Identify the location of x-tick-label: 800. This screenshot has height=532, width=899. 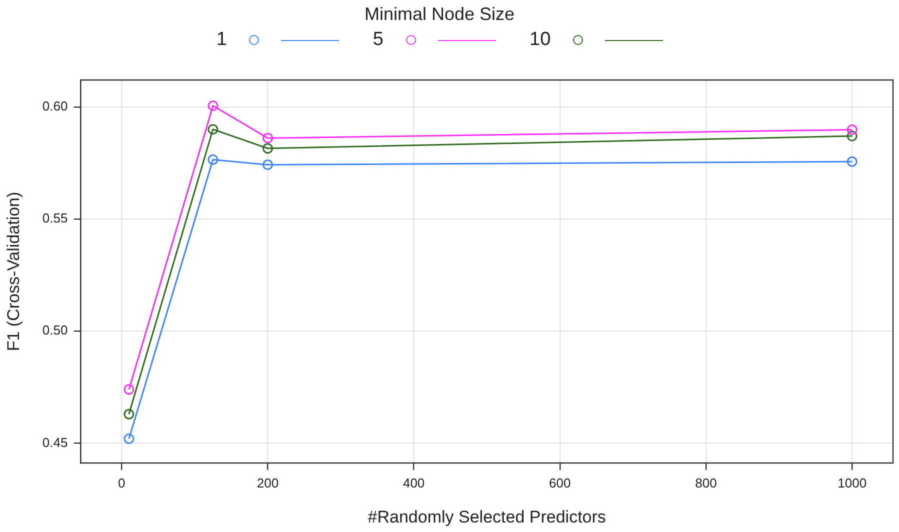
(706, 482).